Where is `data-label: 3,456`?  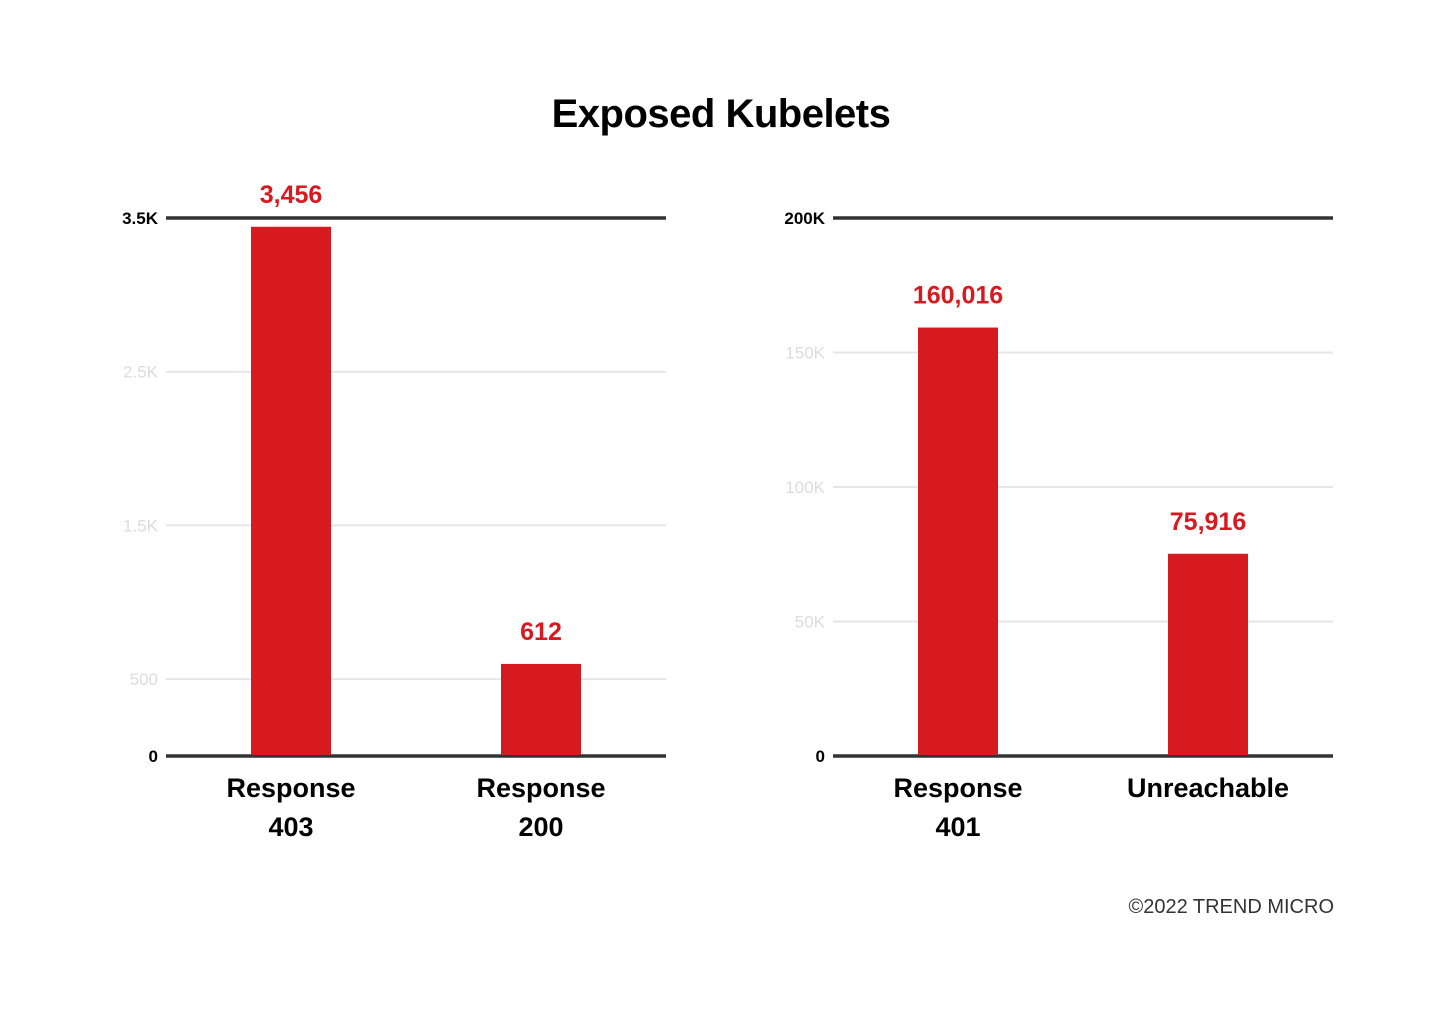 data-label: 3,456 is located at coordinates (291, 195).